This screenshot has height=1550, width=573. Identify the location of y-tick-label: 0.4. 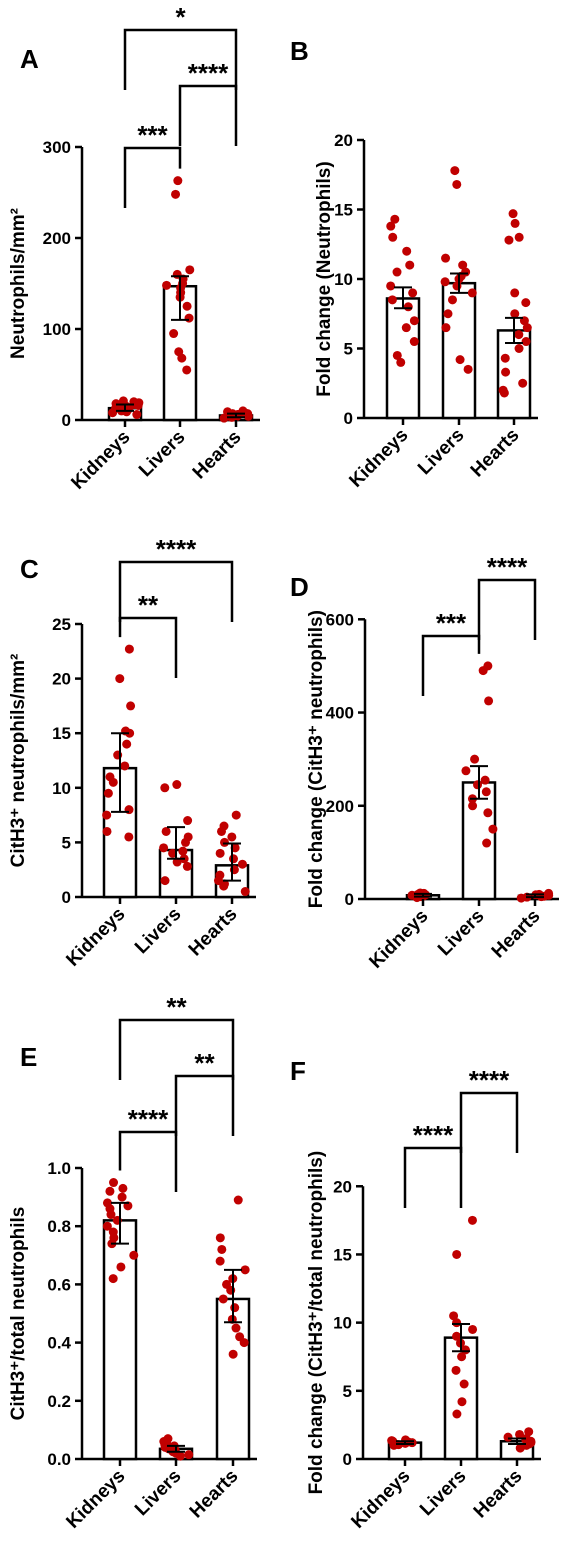
(59, 1343).